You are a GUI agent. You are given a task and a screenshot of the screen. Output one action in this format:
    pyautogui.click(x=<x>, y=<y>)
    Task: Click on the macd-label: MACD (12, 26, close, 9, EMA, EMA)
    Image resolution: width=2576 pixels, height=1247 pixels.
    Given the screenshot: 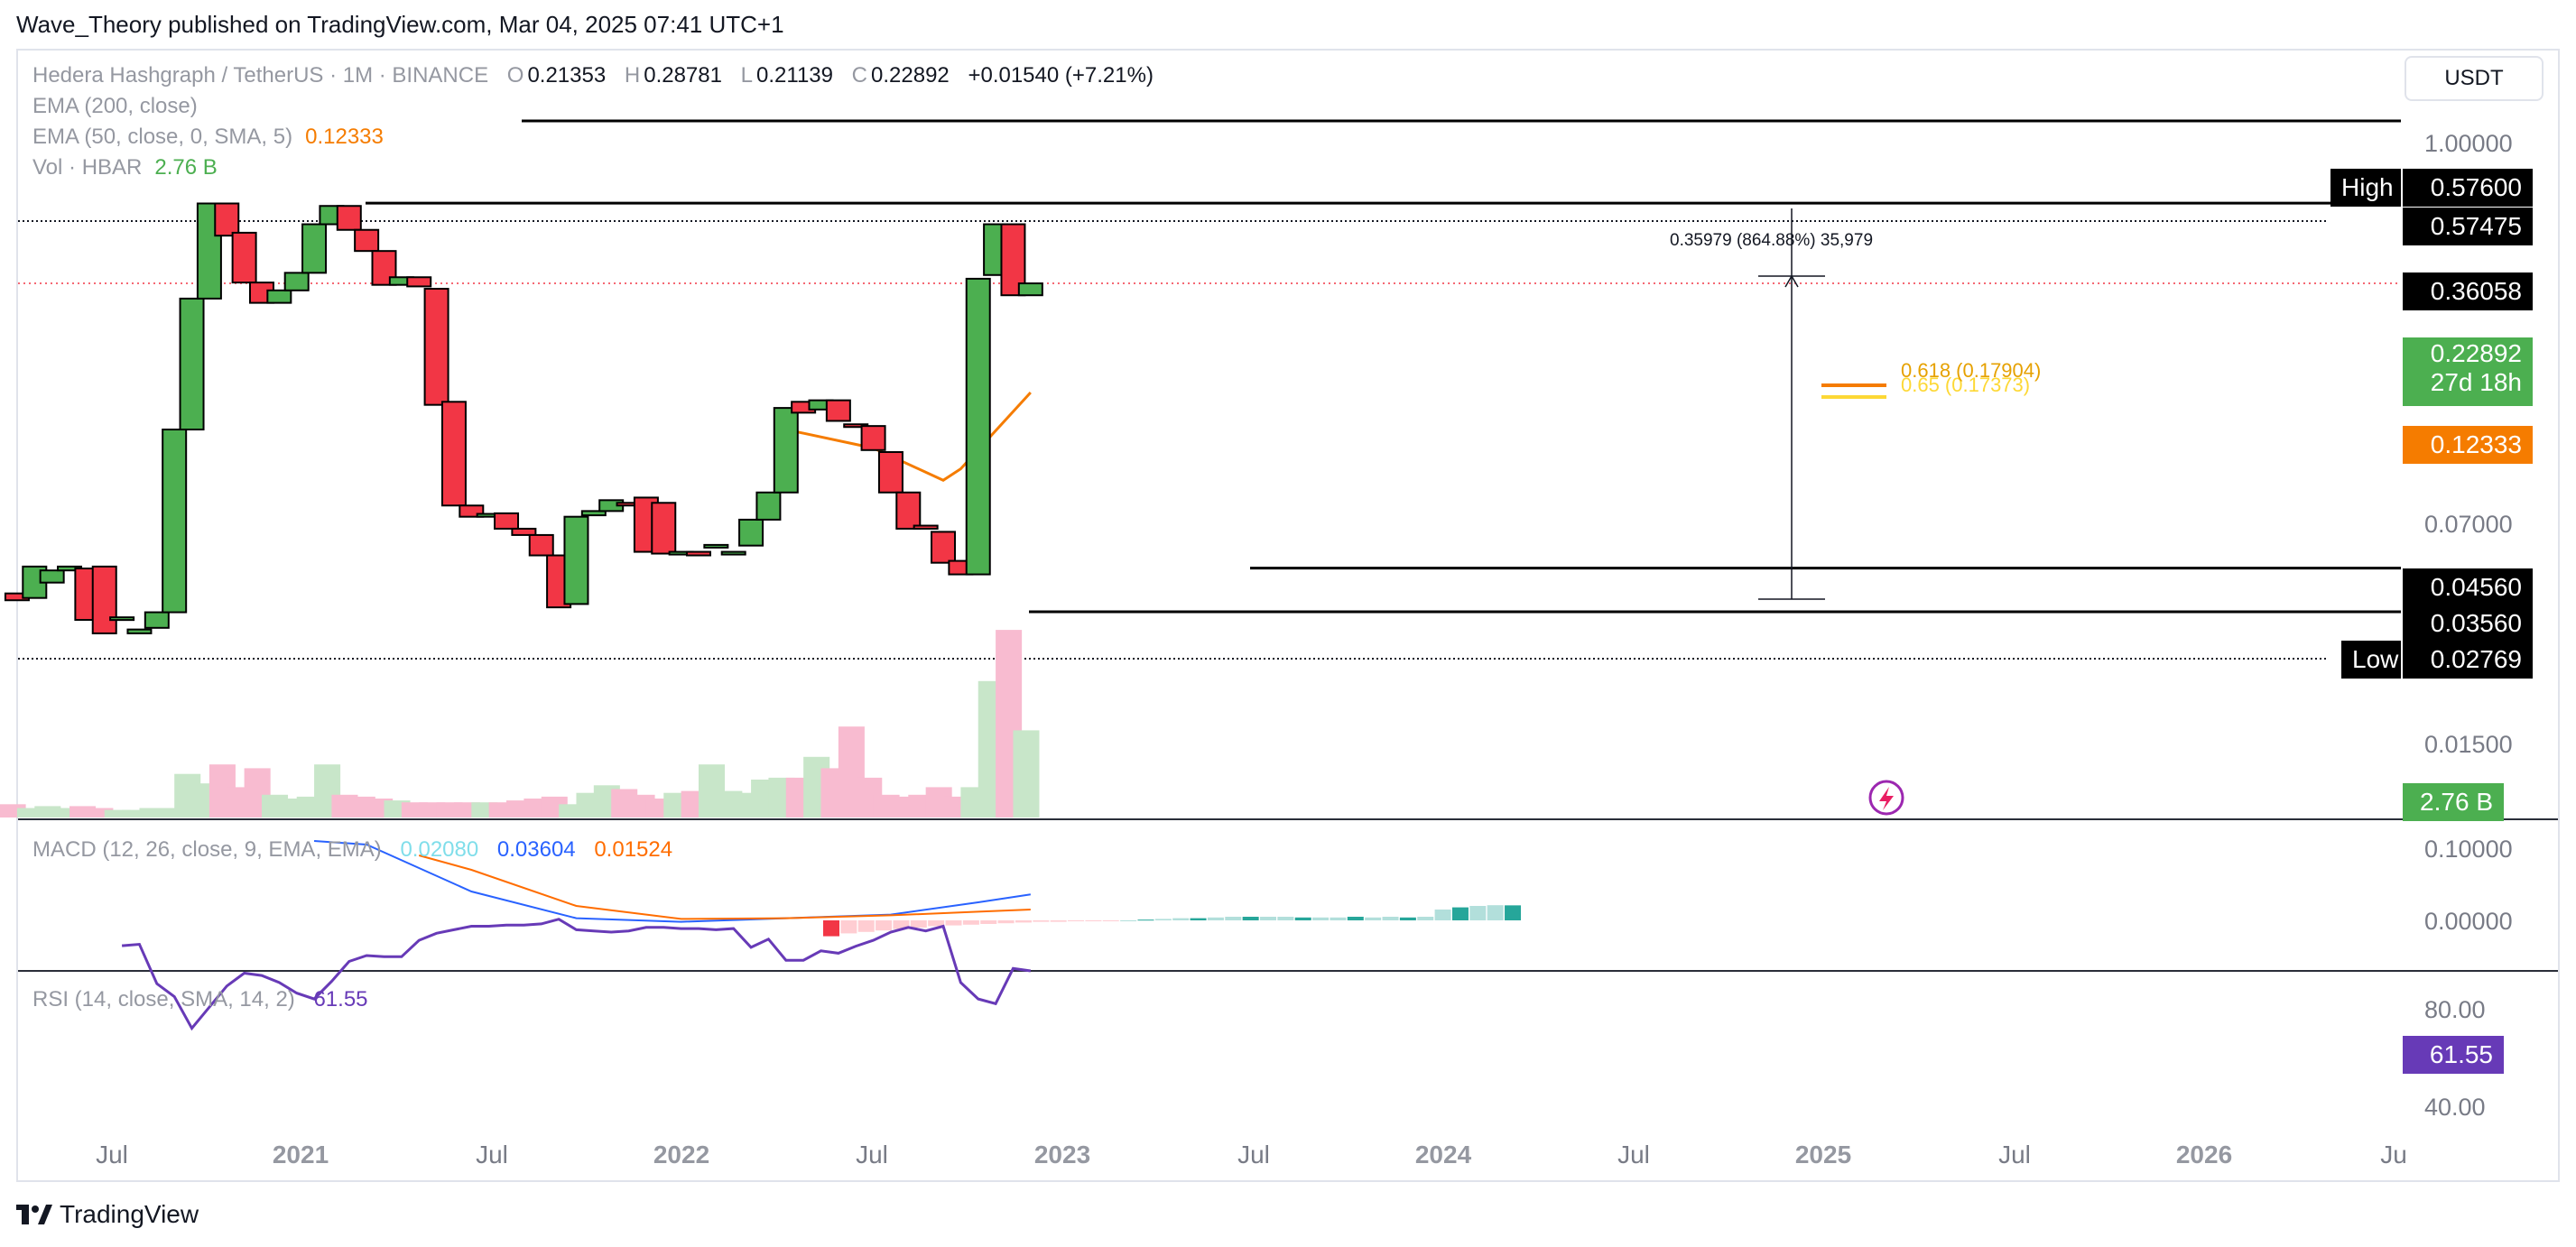 What is the action you would take?
    pyautogui.click(x=207, y=849)
    